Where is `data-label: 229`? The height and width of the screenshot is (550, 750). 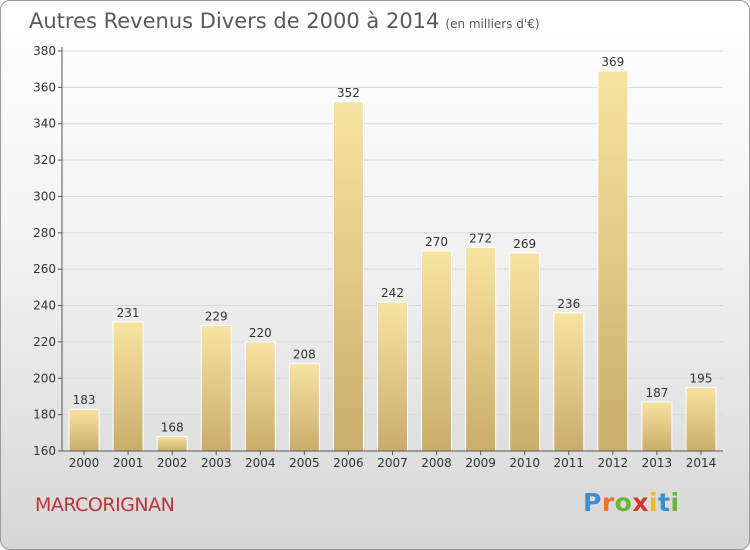
data-label: 229 is located at coordinates (216, 317).